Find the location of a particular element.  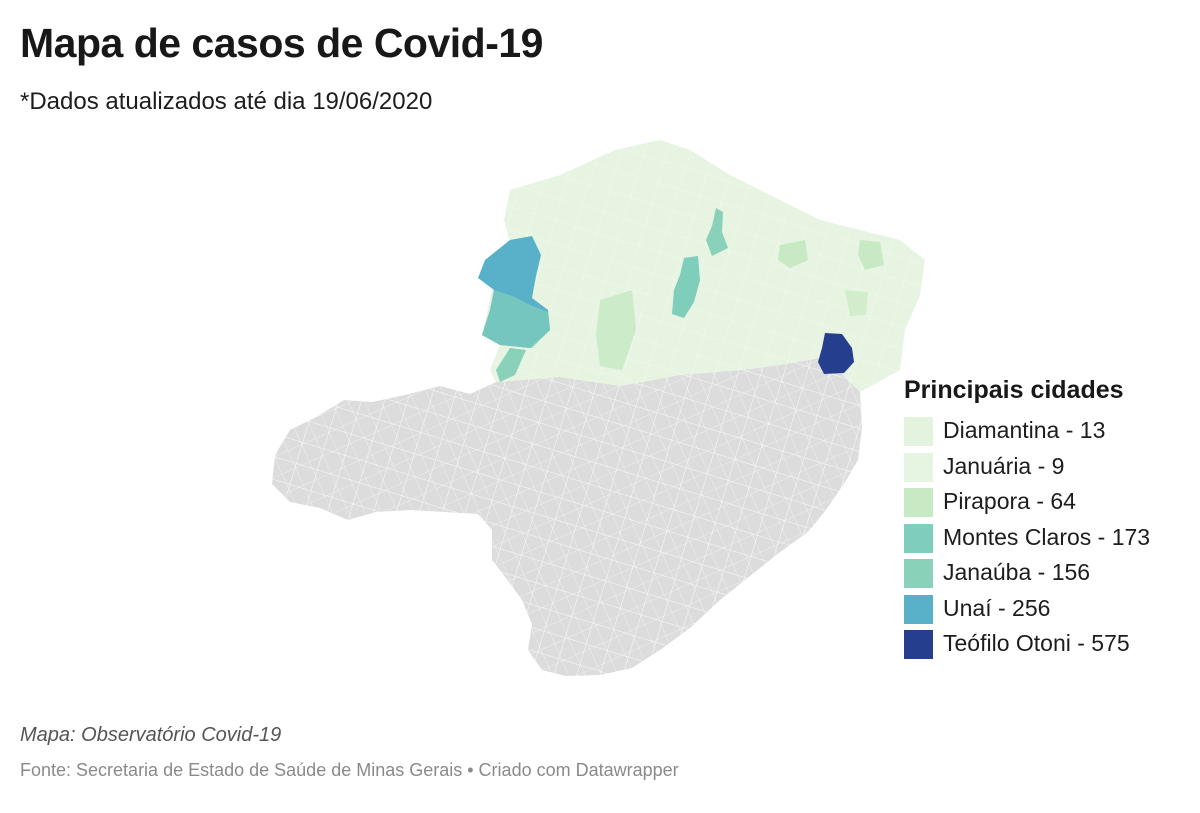

legend-item: Januária - 9 is located at coordinates (1049, 469).